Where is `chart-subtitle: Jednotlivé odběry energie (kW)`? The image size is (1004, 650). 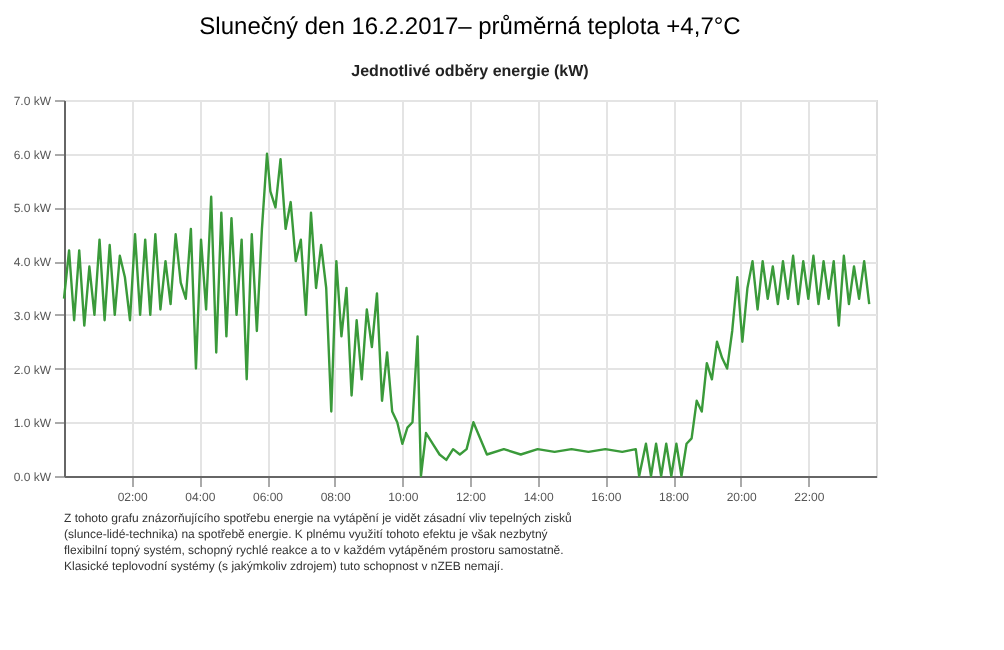 chart-subtitle: Jednotlivé odběry energie (kW) is located at coordinates (470, 71).